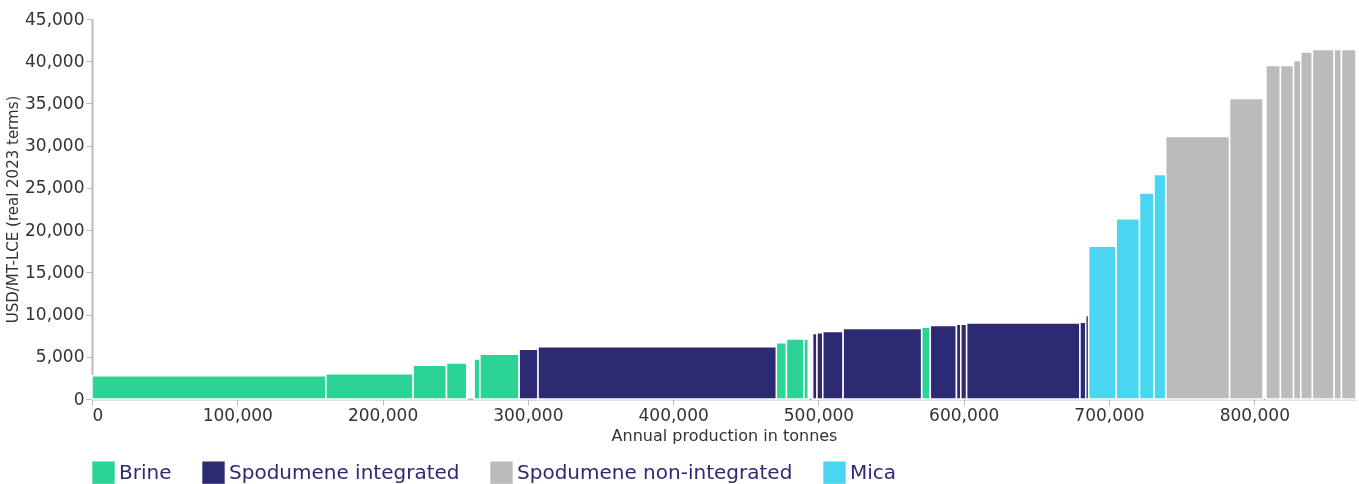  I want to click on x-tick-label: 0, so click(98, 414).